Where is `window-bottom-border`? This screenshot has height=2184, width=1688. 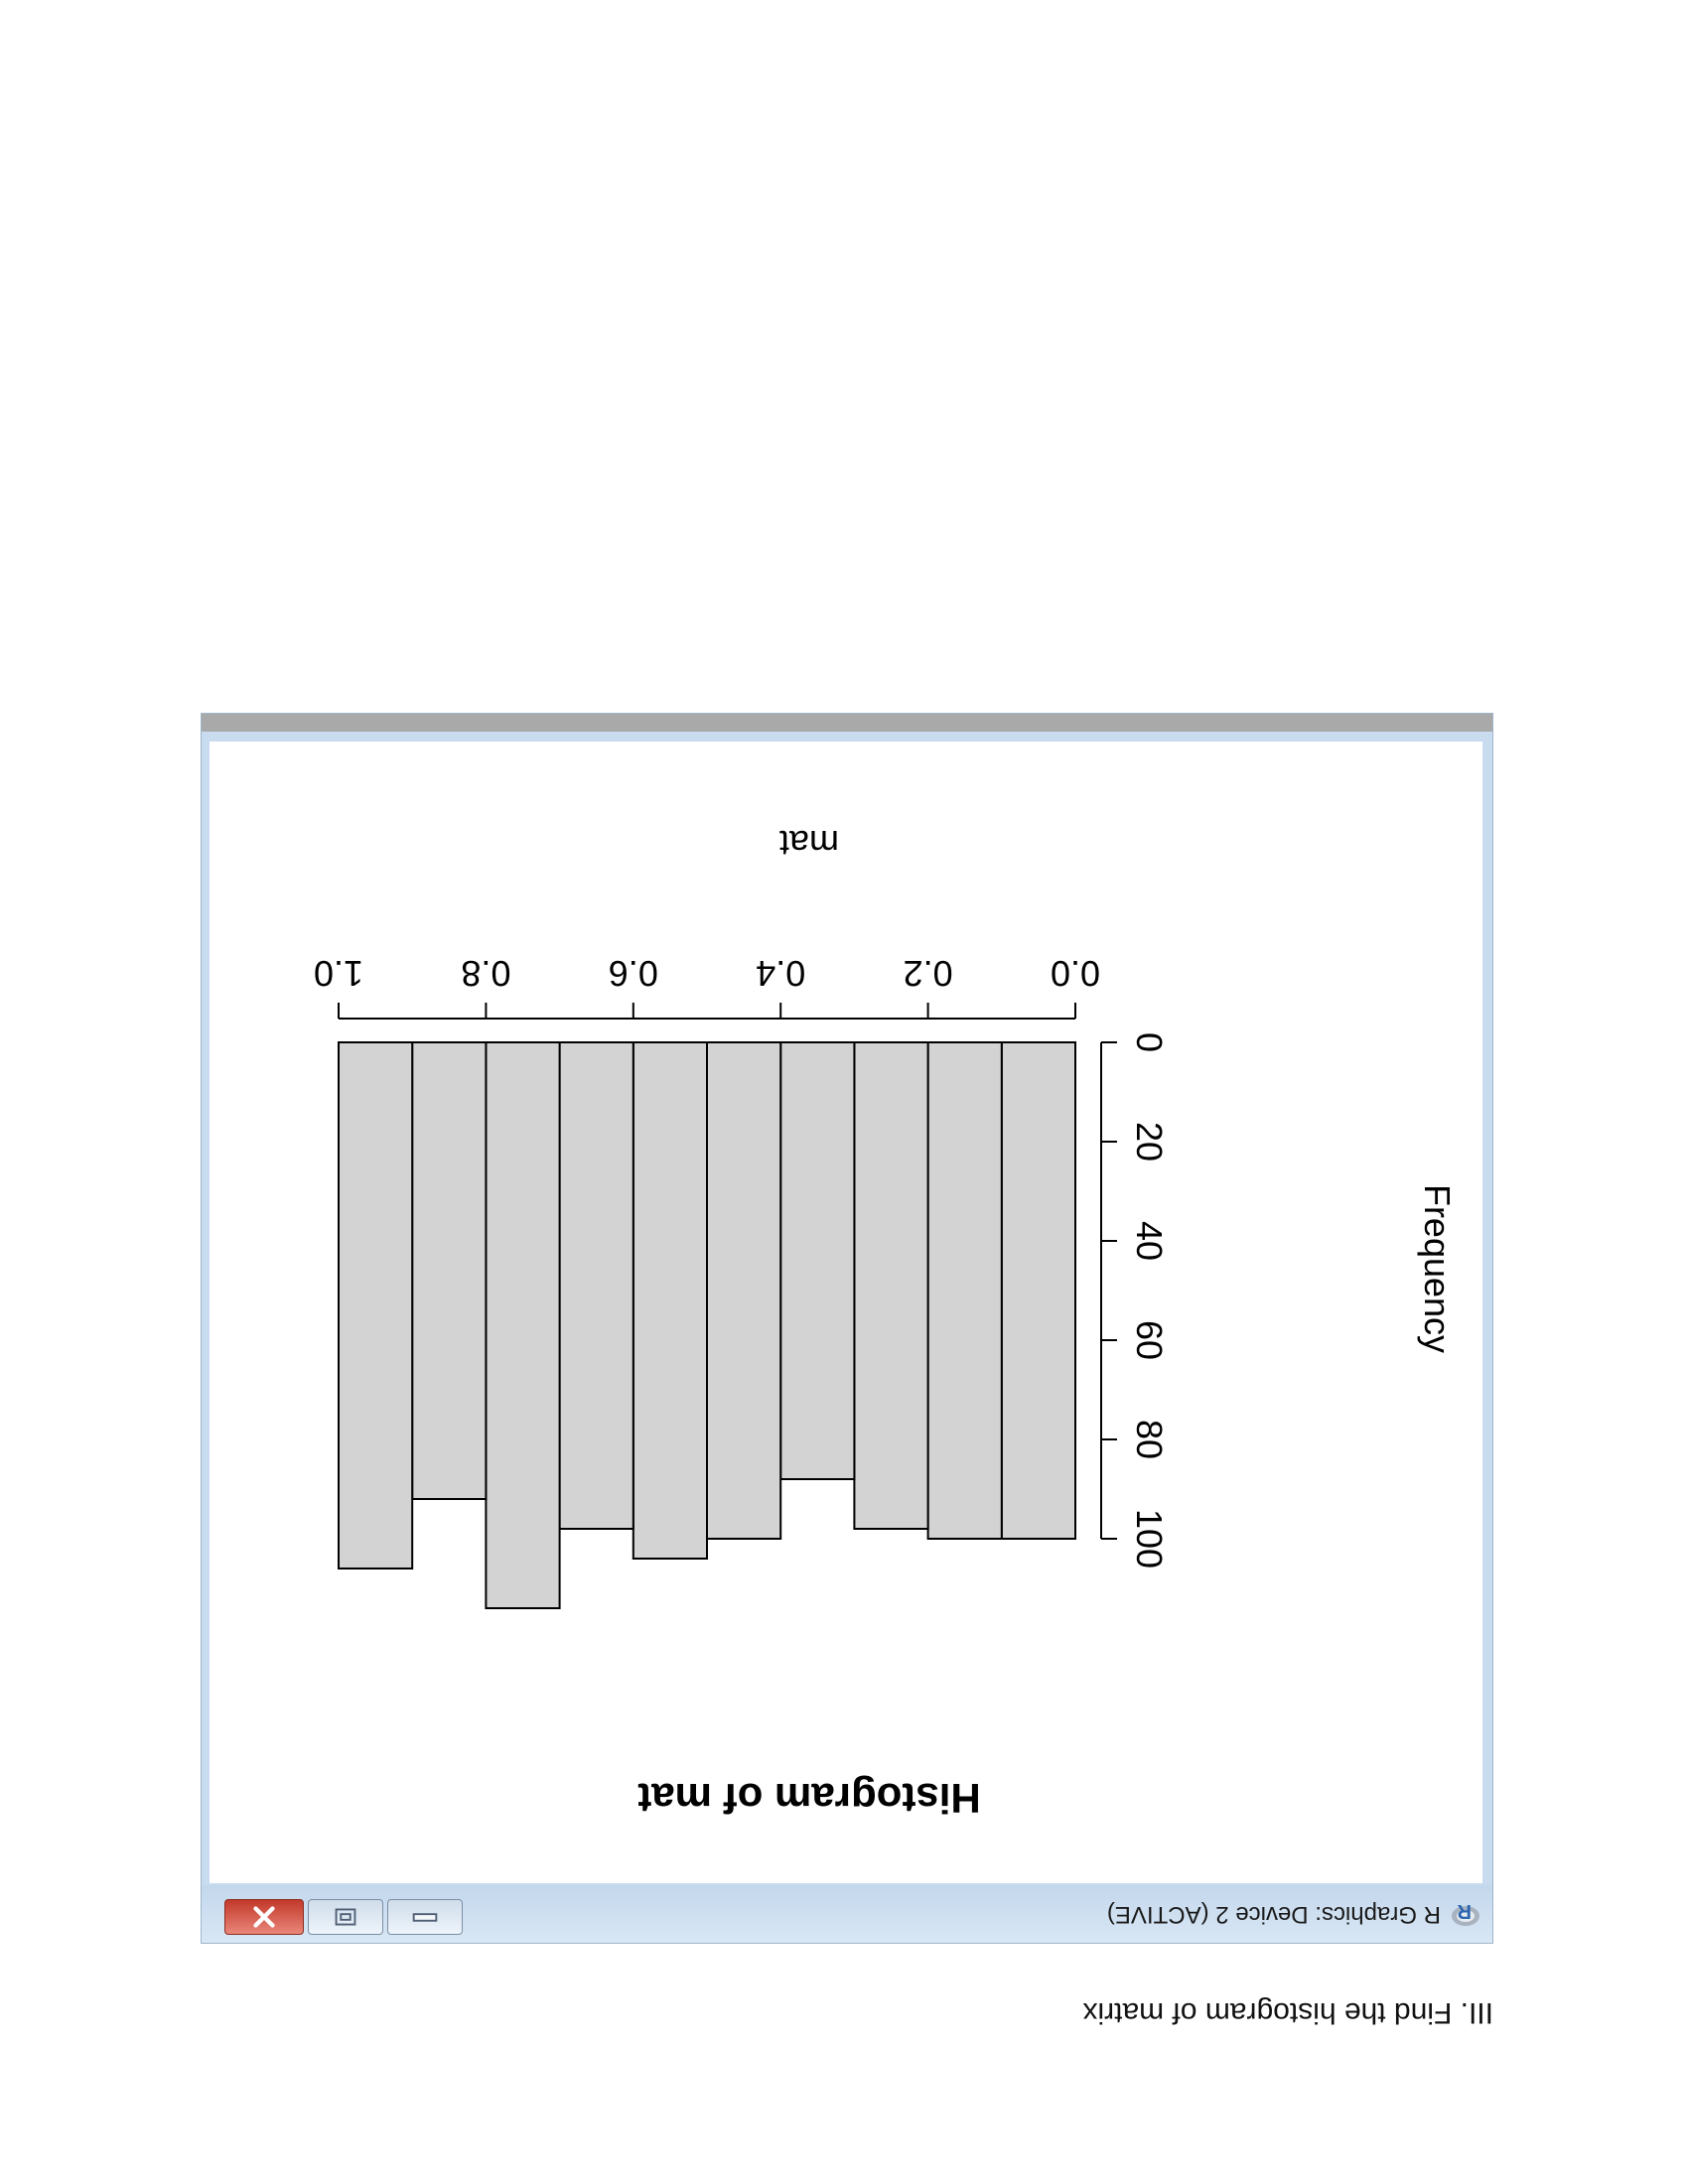 window-bottom-border is located at coordinates (847, 723).